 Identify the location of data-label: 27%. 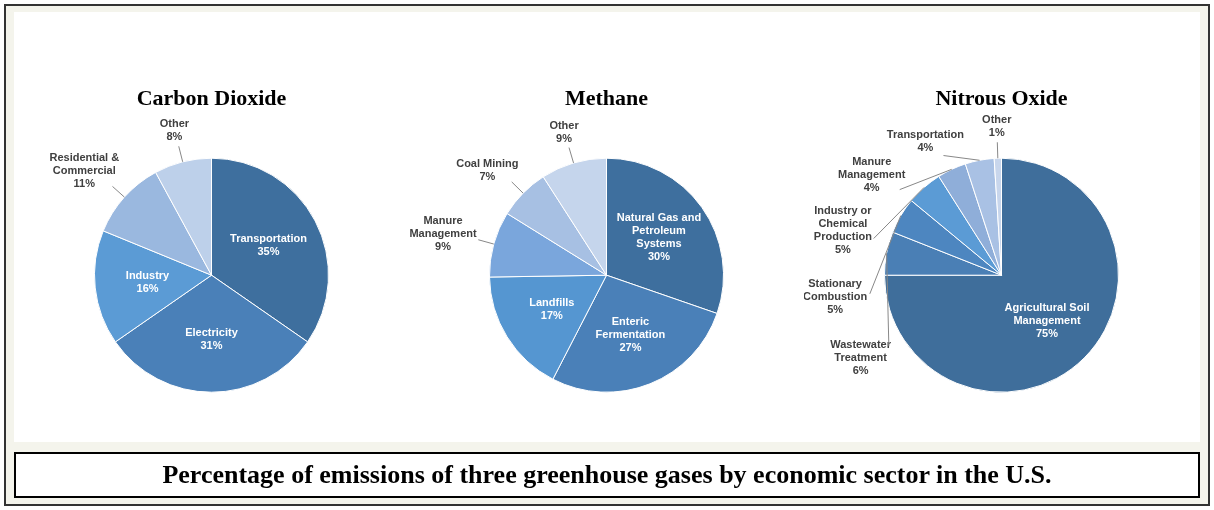
(630, 346).